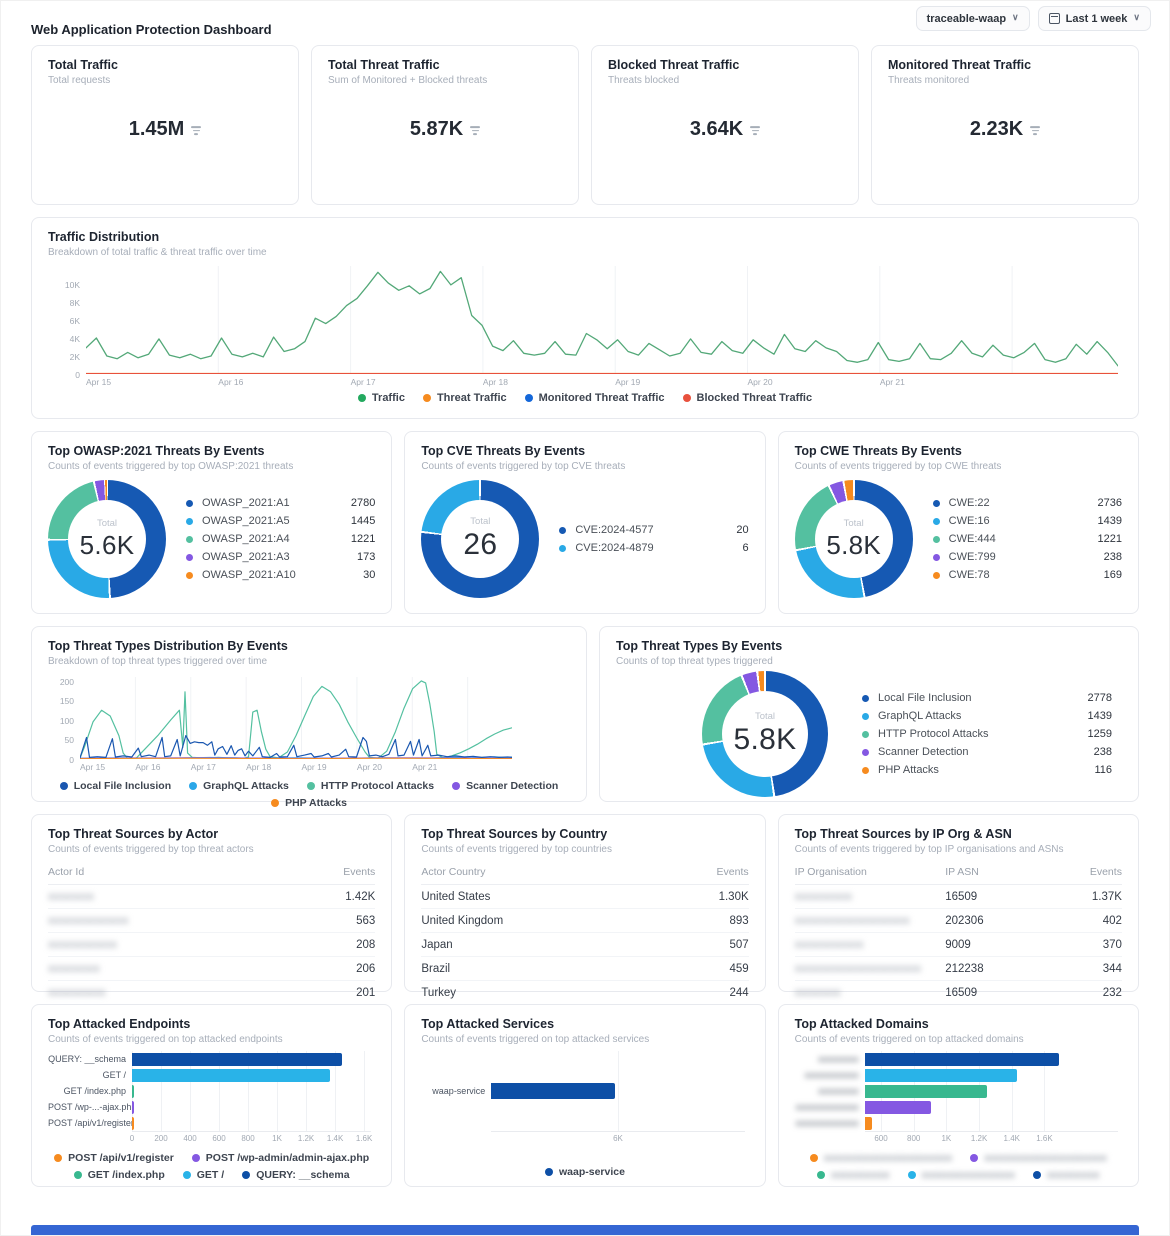  I want to click on table-row: xxxxxxxxxxxx 9009 370, so click(958, 945).